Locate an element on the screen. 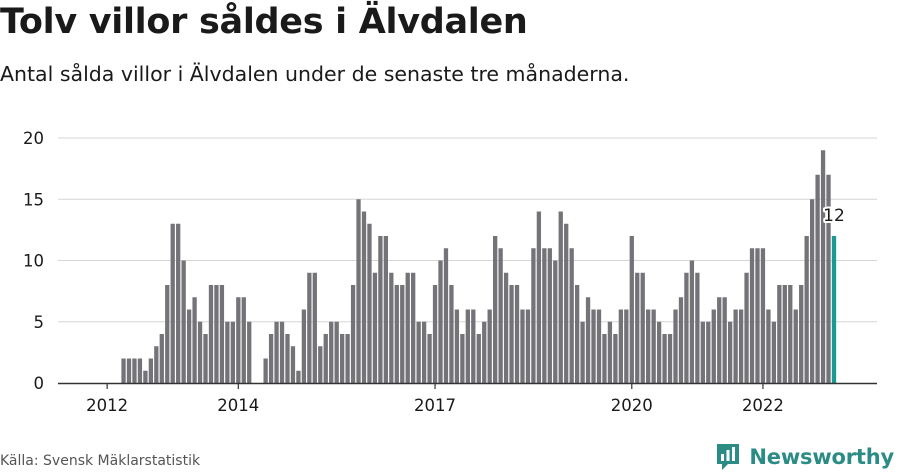 The height and width of the screenshot is (474, 900). chart-title: Tolv villor såldes i Älvdalen is located at coordinates (264, 22).